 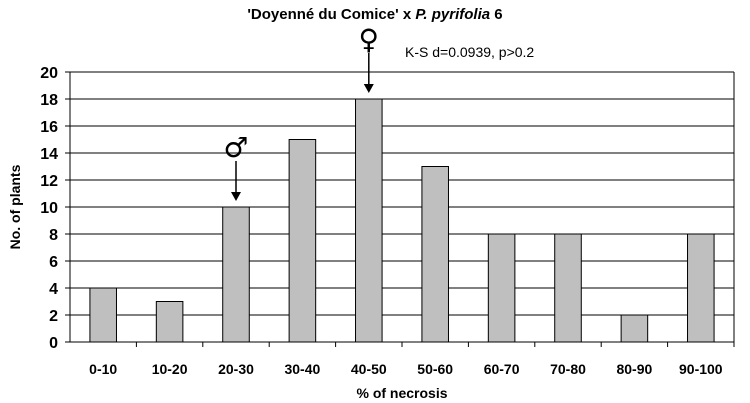 I want to click on chart-title-part-1: 'Doyenné du Comice' x, so click(x=331, y=14).